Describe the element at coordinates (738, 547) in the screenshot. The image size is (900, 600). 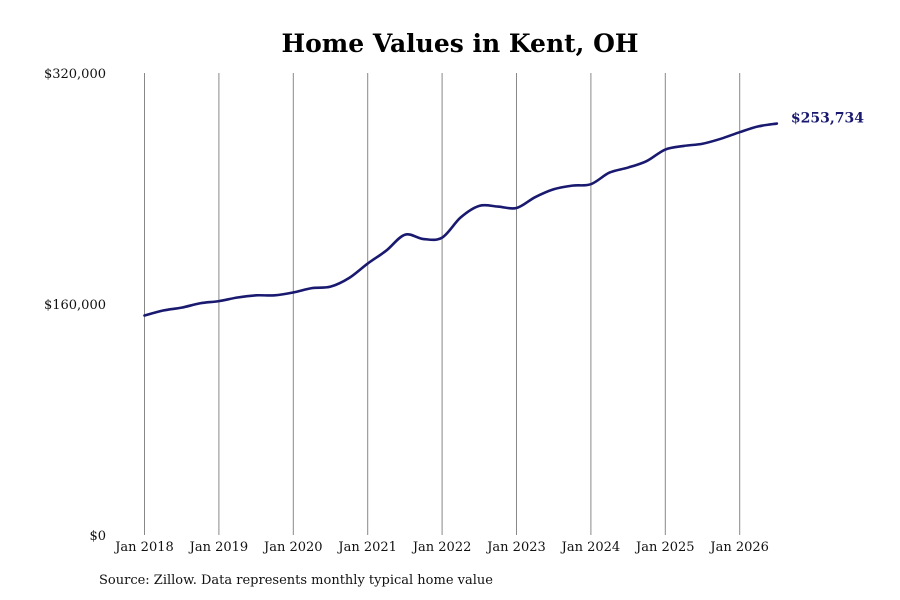
I see `x-tick-label: Jan 2026` at that location.